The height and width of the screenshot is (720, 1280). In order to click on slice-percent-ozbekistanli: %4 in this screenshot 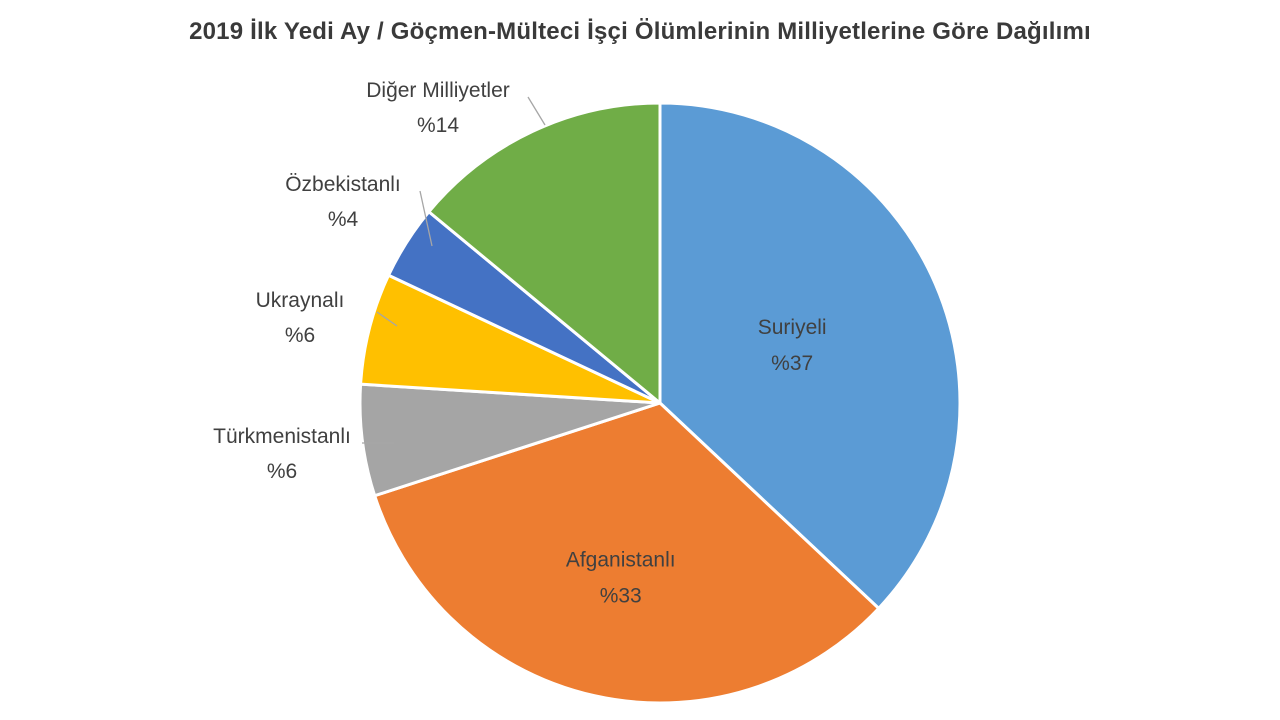, I will do `click(343, 219)`.